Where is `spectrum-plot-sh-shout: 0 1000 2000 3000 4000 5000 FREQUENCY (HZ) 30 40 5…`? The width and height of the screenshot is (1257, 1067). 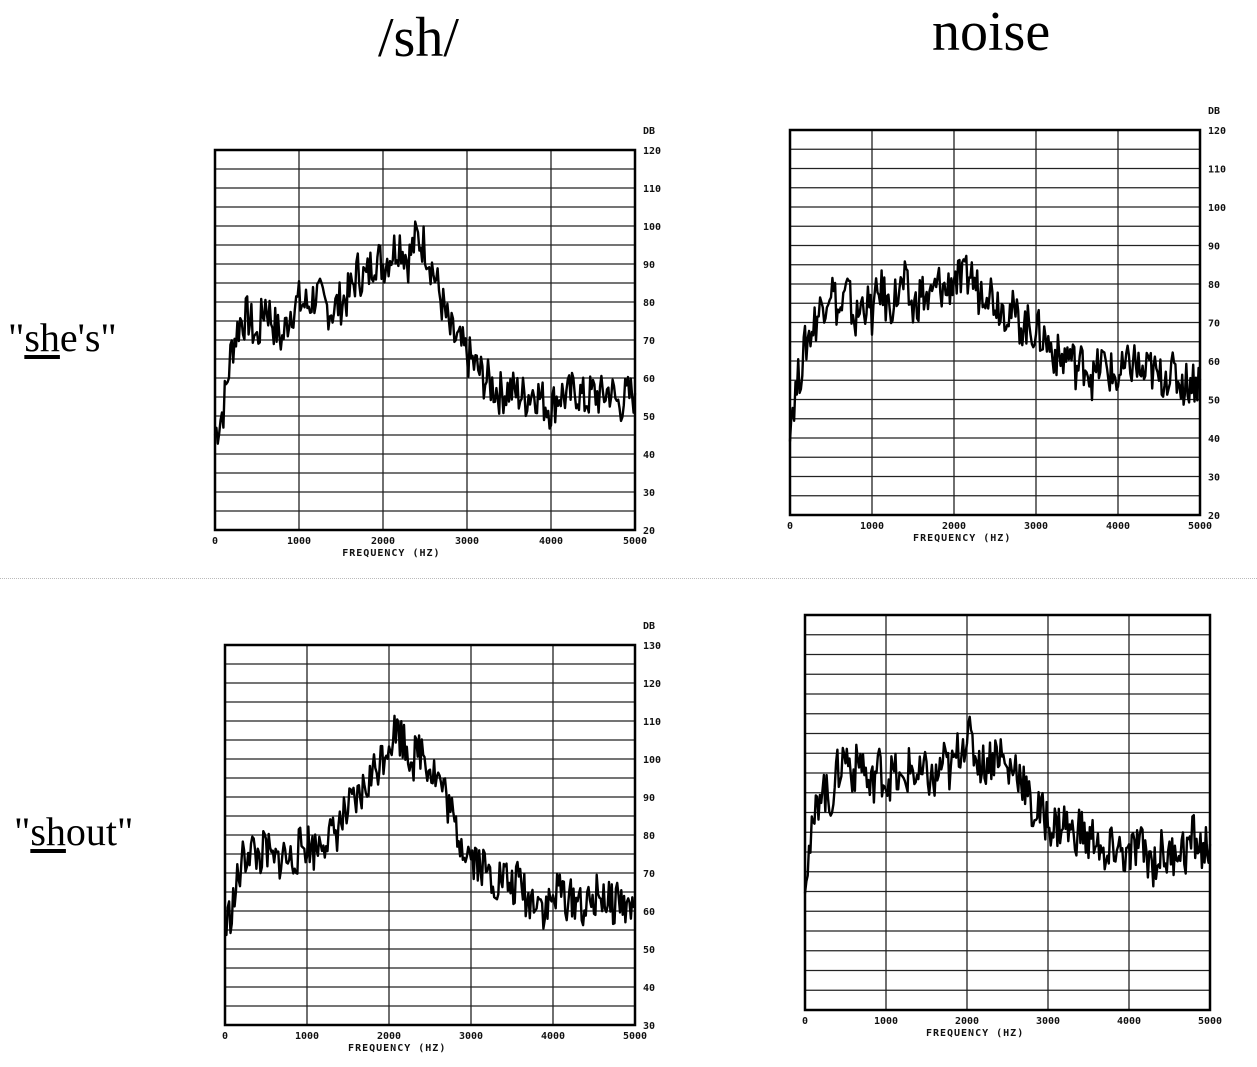 spectrum-plot-sh-shout: 0 1000 2000 3000 4000 5000 FREQUENCY (HZ) 30 40 5… is located at coordinates (441, 837).